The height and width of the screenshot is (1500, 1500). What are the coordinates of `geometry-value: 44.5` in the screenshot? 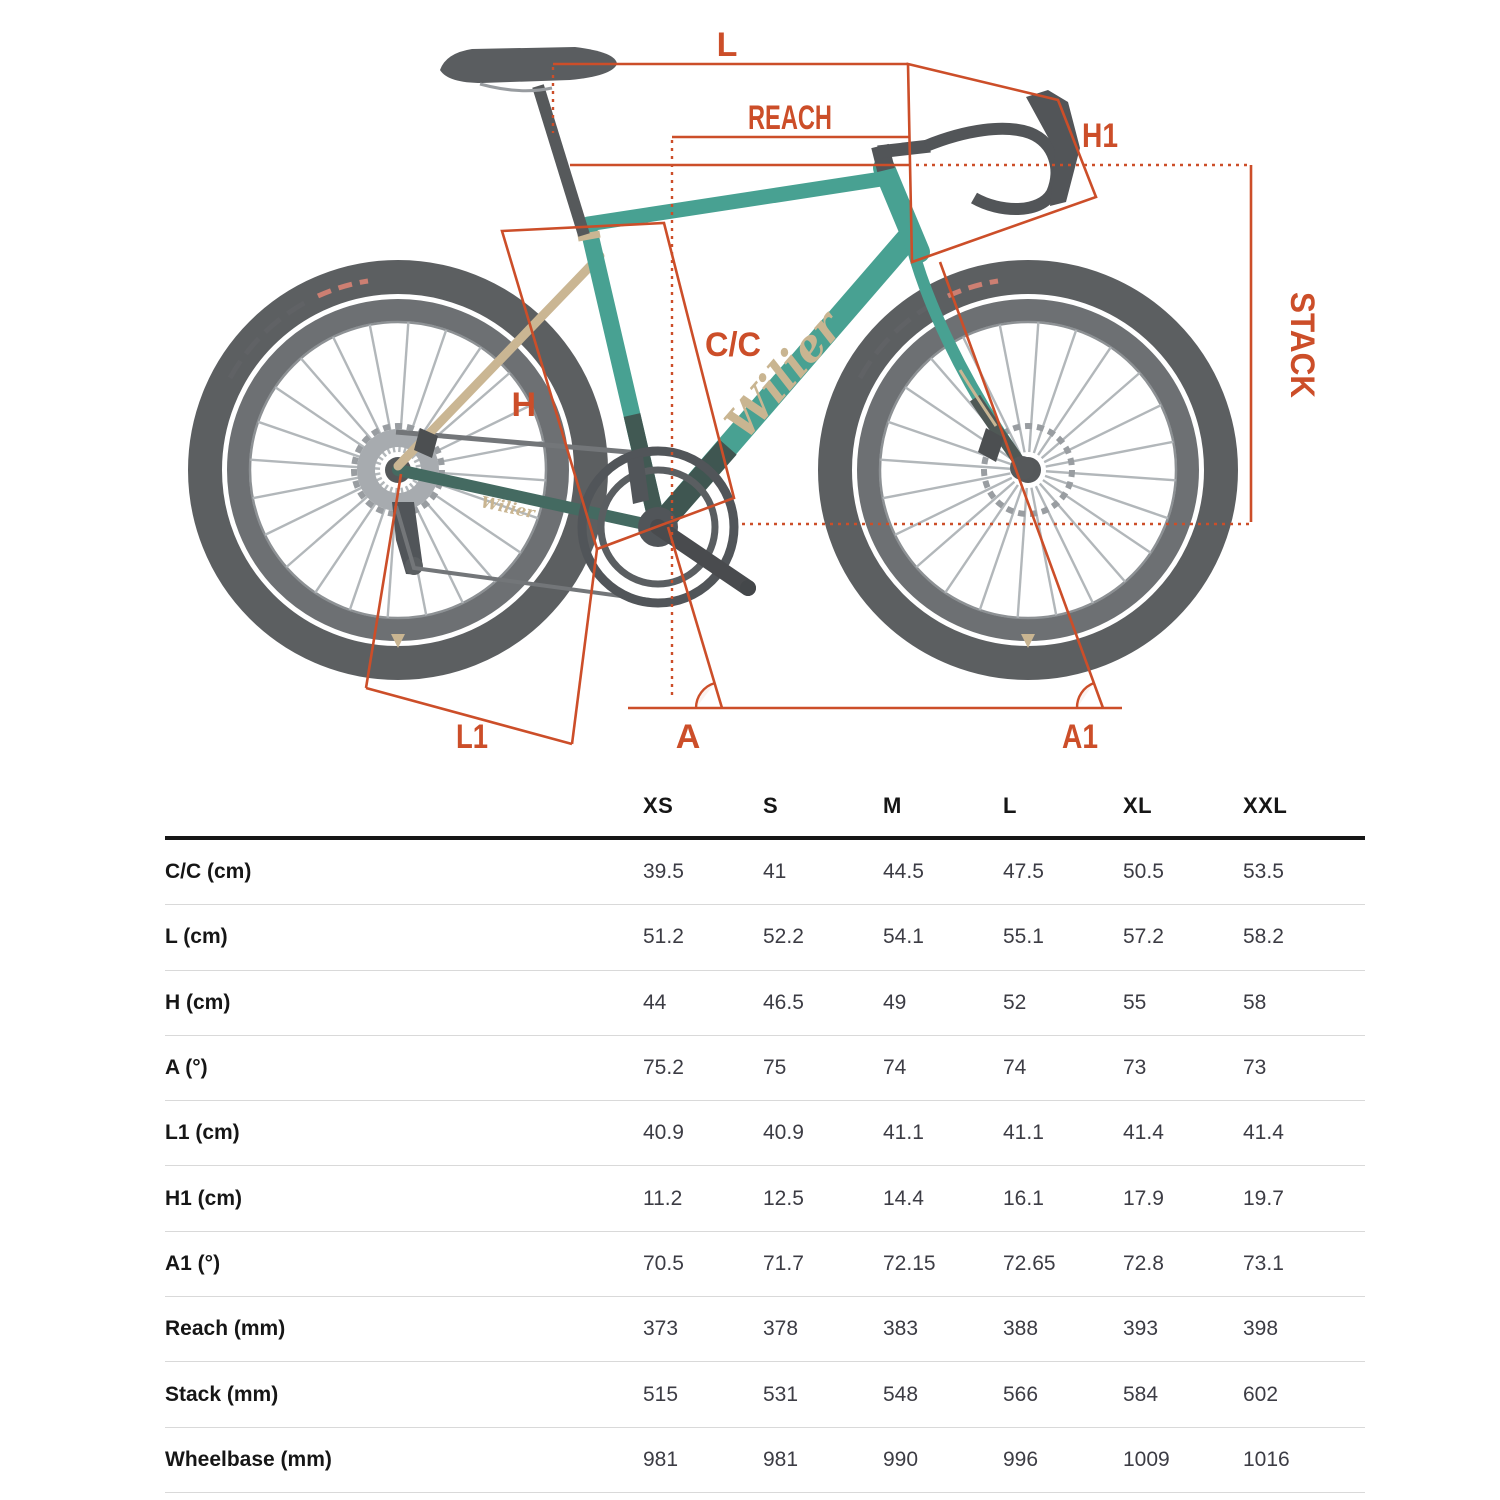 It's located at (903, 872).